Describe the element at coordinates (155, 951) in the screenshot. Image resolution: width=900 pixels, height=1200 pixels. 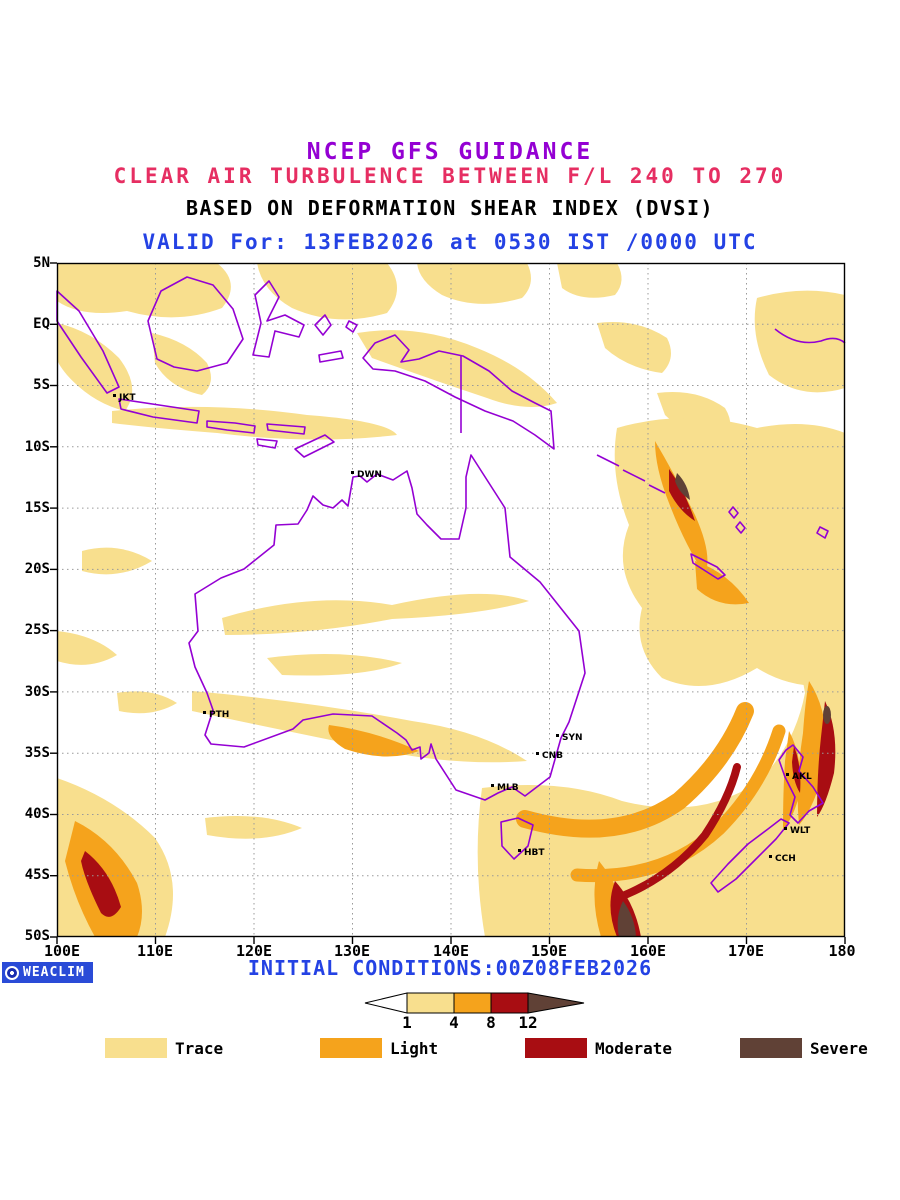
I see `lon-tick-110e: 110E` at that location.